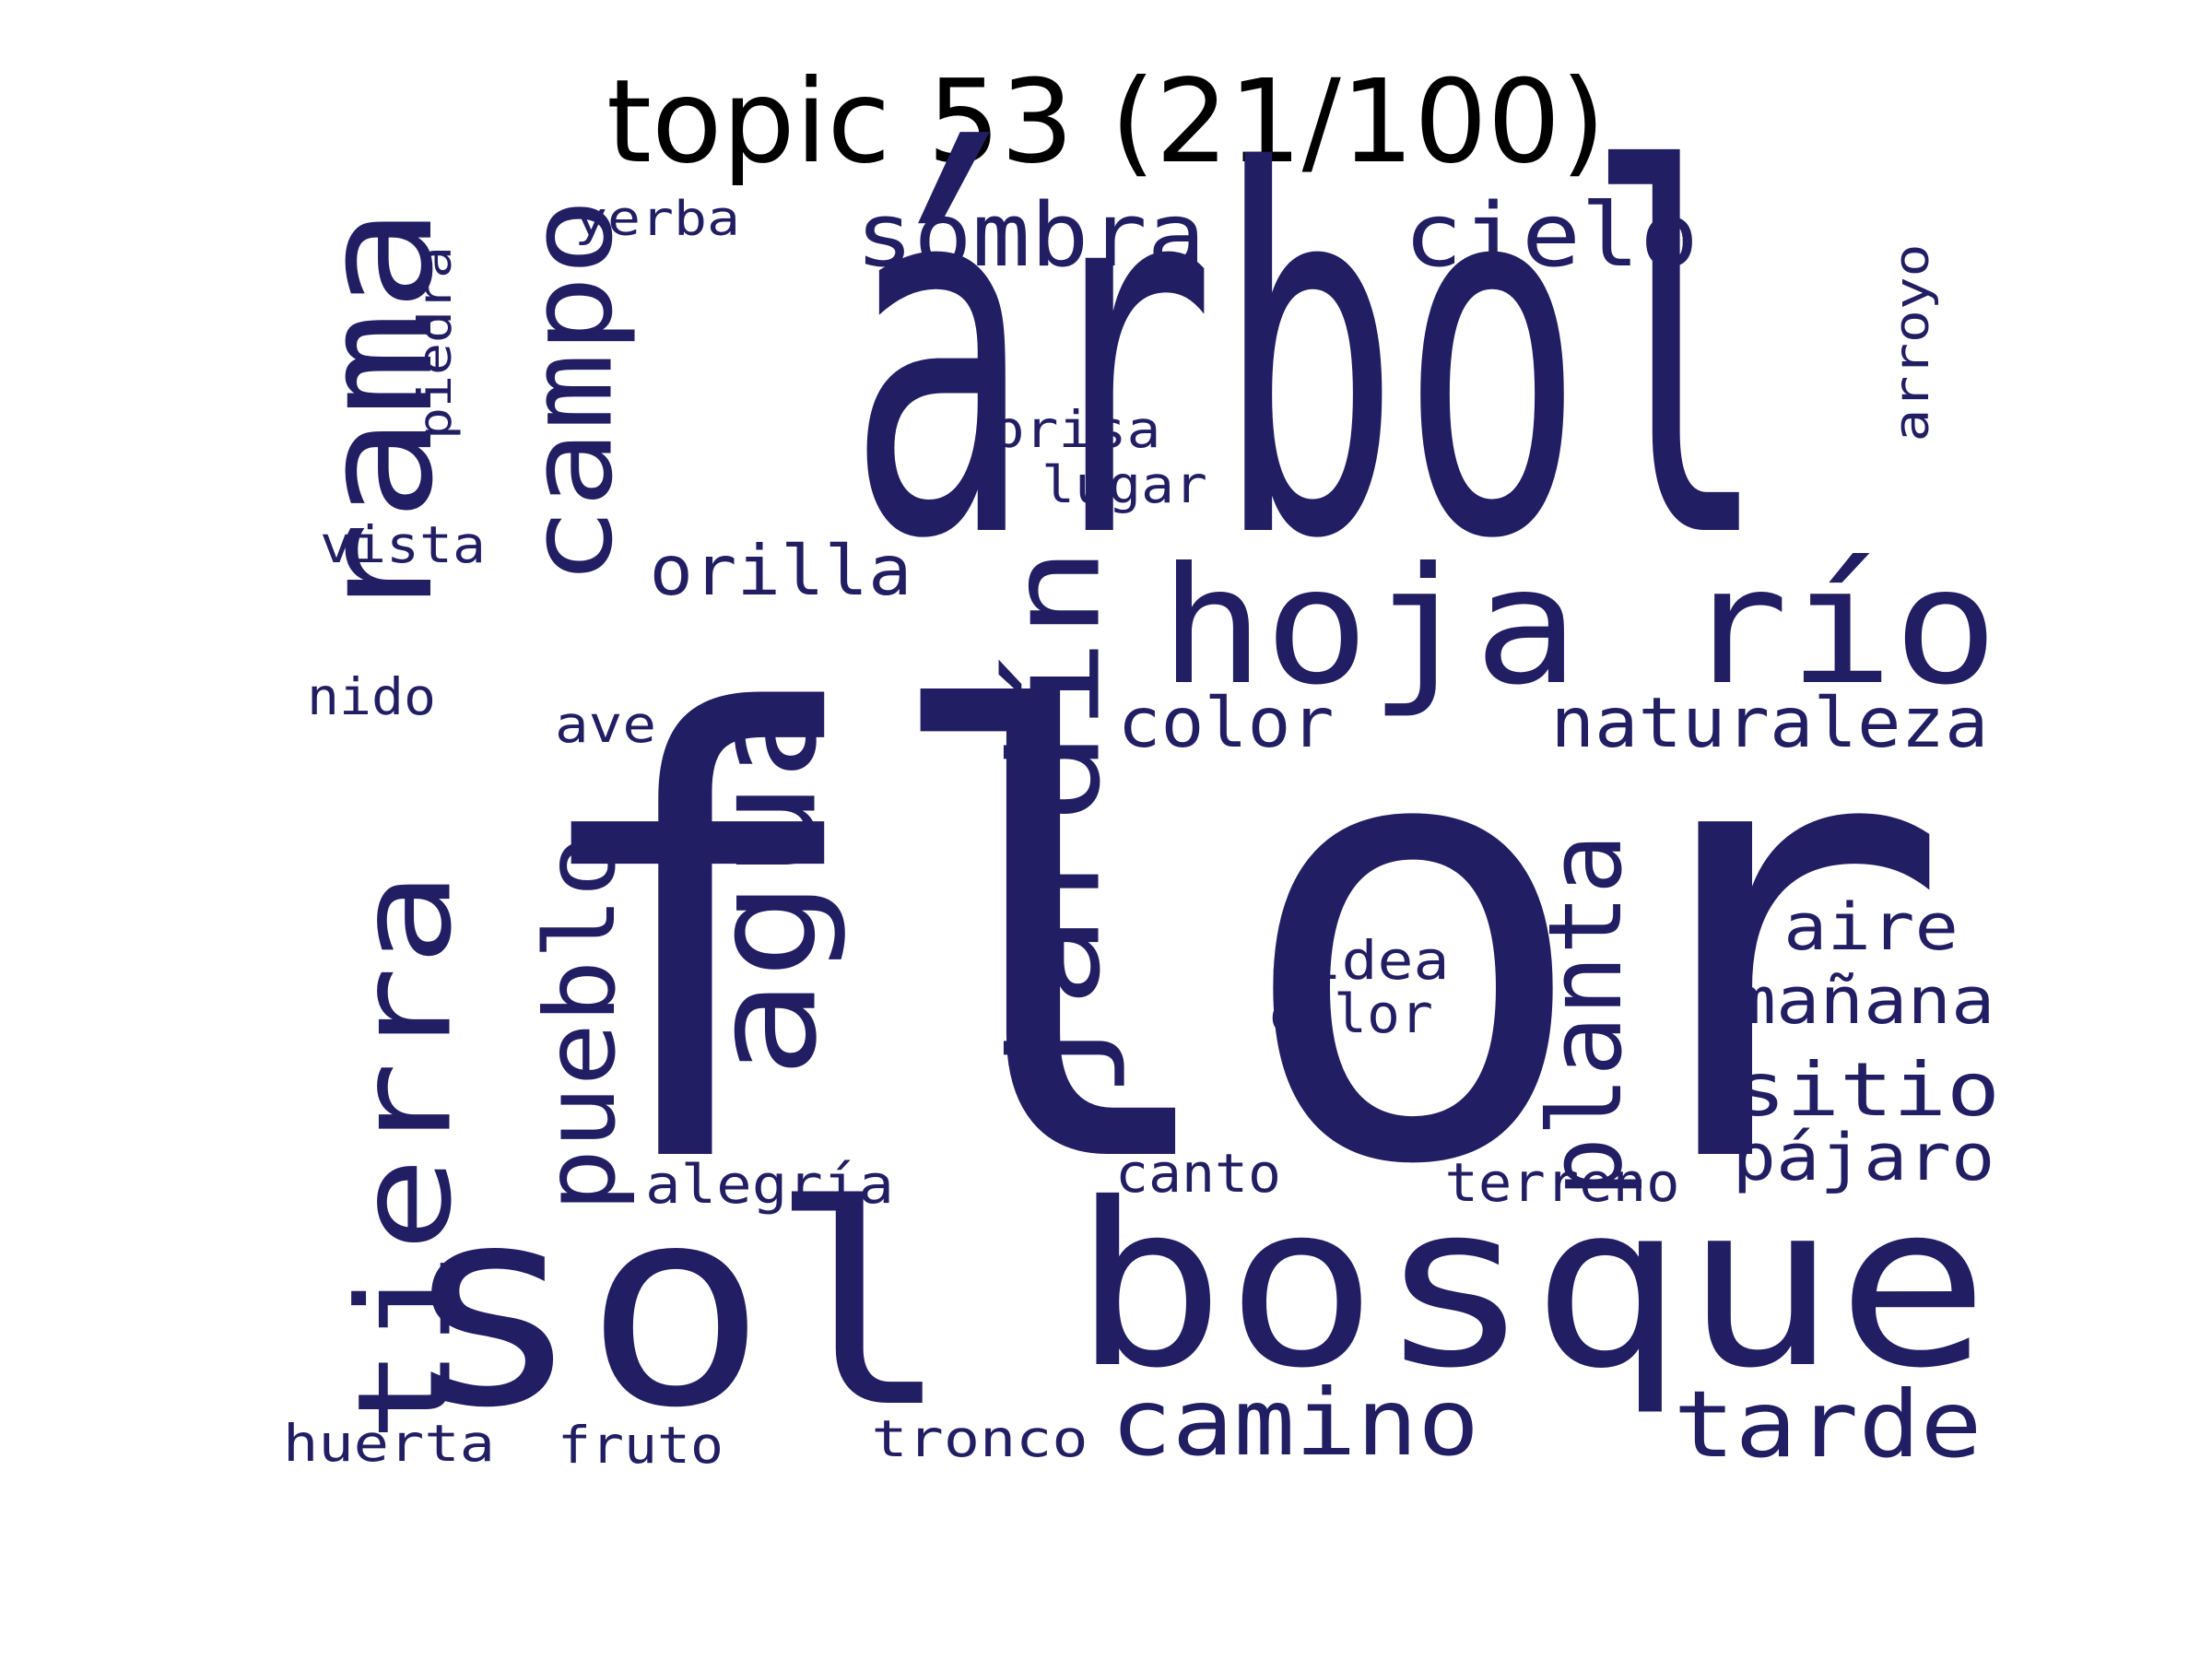 This screenshot has height=1659, width=2212. I want to click on word-orilla: orilla, so click(781, 570).